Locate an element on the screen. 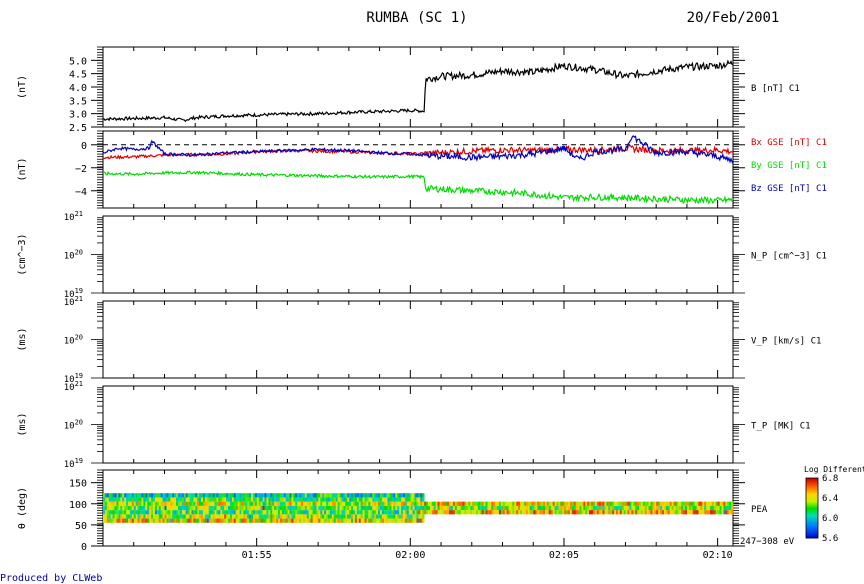 This screenshot has width=864, height=584. colorbar-tick-label: 6.4 is located at coordinates (830, 499).